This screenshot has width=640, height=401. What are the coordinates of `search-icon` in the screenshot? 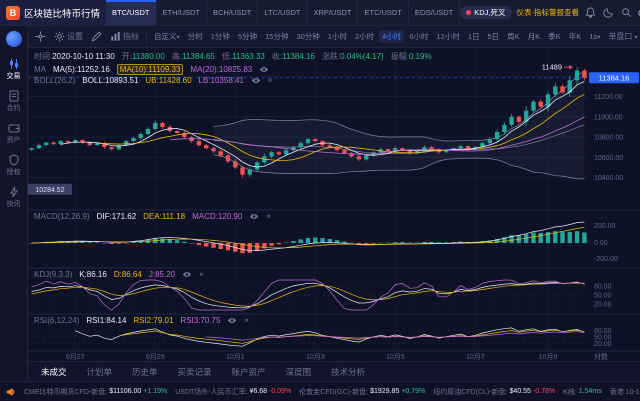 It's located at (626, 12).